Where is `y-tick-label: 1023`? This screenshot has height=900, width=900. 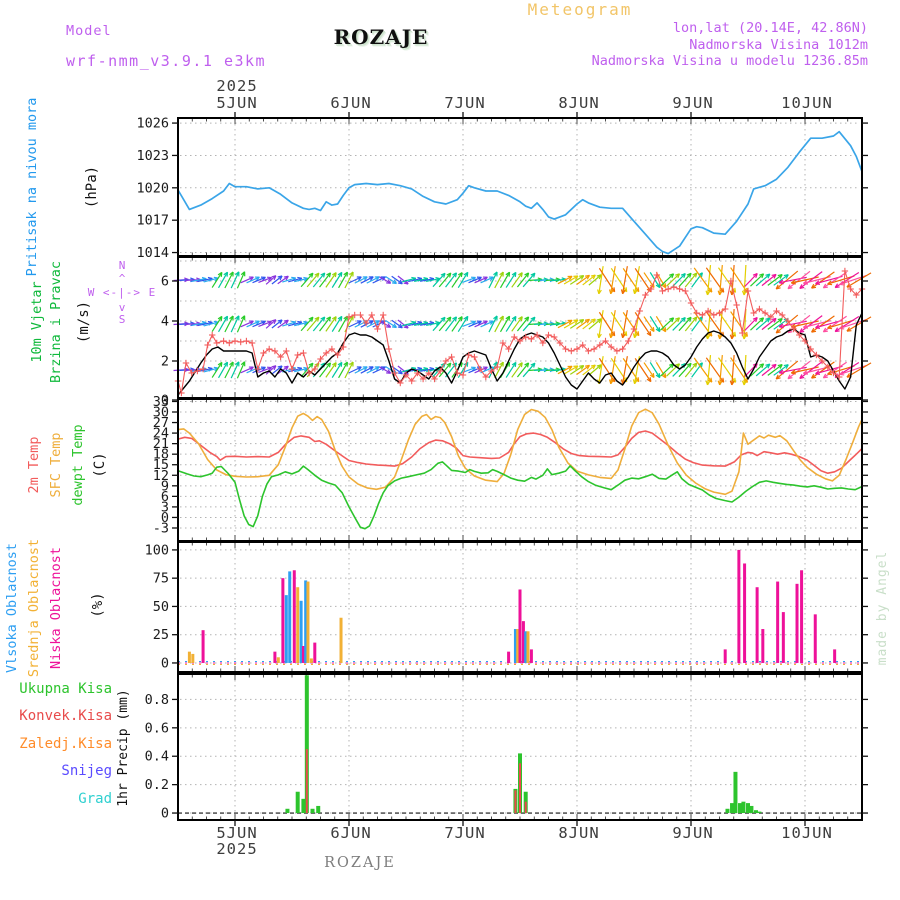
y-tick-label: 1023 is located at coordinates (152, 156).